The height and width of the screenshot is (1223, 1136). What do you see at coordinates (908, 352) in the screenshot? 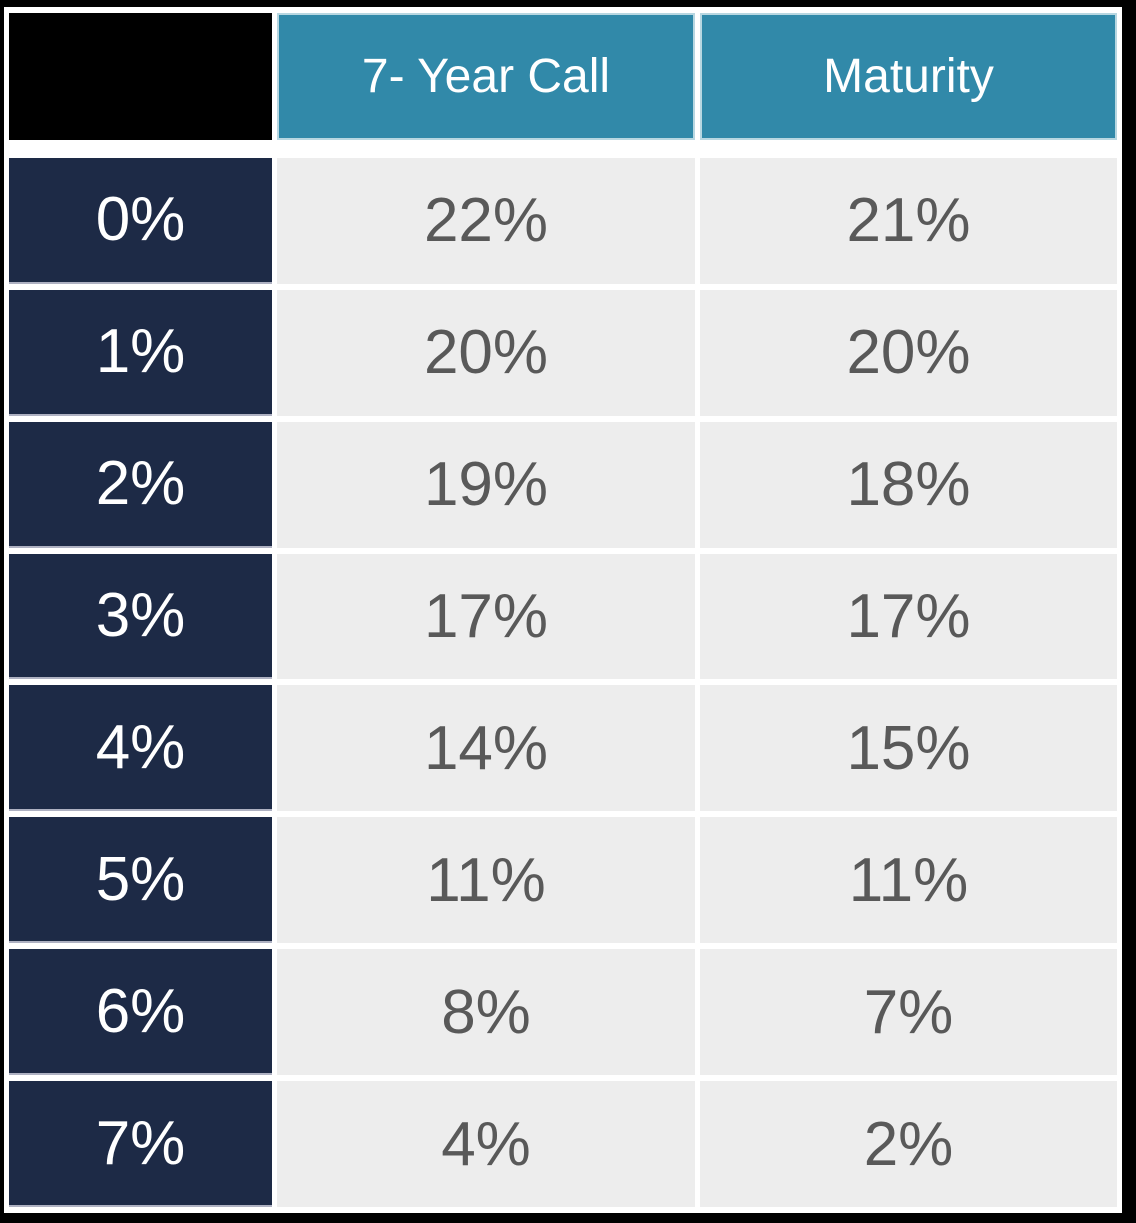
I see `cell-maturity: 20%` at bounding box center [908, 352].